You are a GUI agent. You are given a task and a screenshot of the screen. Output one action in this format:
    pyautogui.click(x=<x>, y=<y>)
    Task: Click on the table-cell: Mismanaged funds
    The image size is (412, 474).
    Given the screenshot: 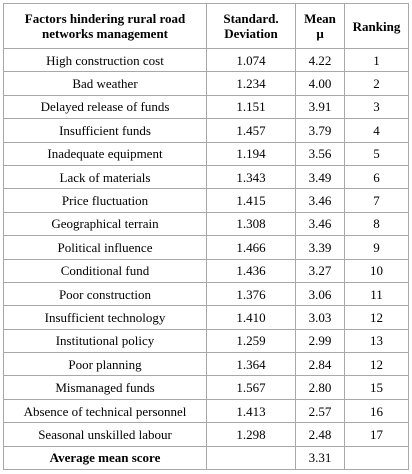 What is the action you would take?
    pyautogui.click(x=105, y=387)
    